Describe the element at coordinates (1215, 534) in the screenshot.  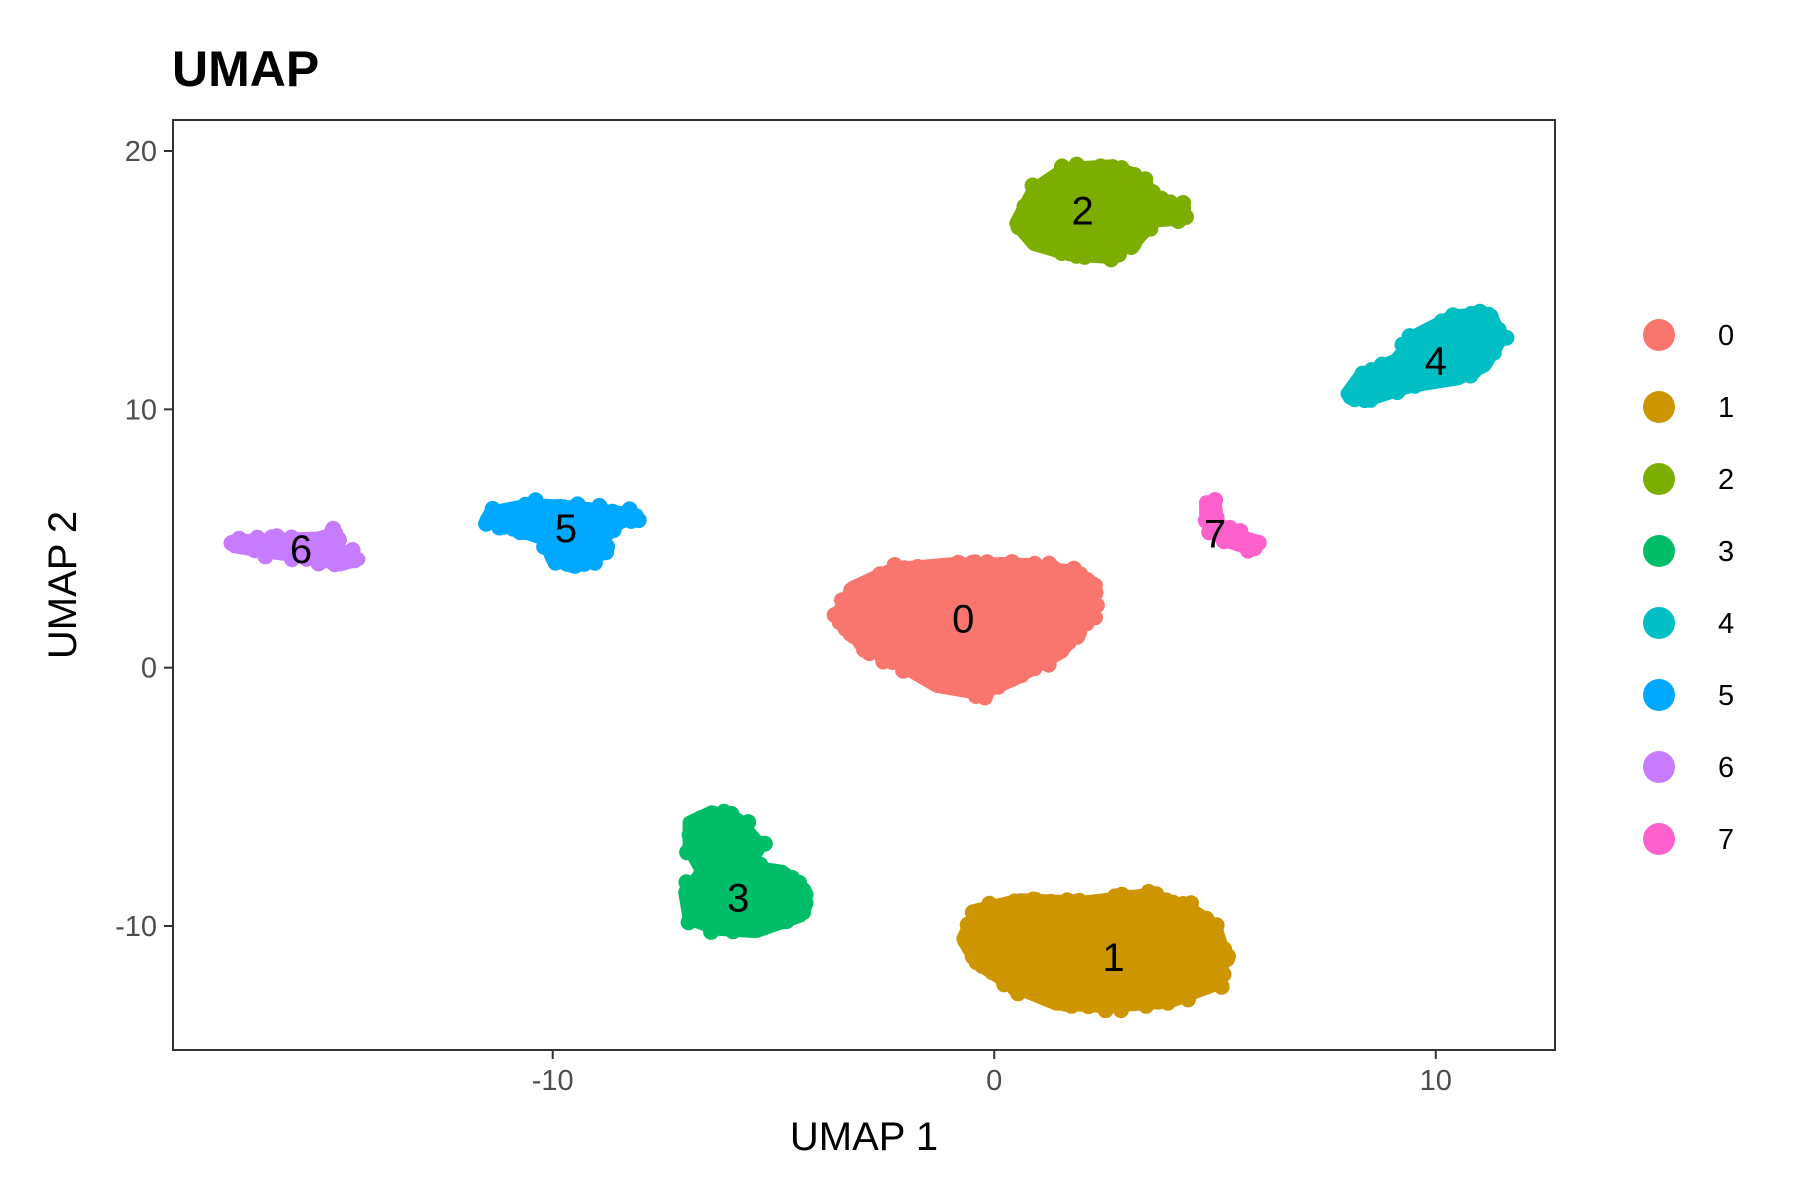
I see `cluster-label-7: 7` at that location.